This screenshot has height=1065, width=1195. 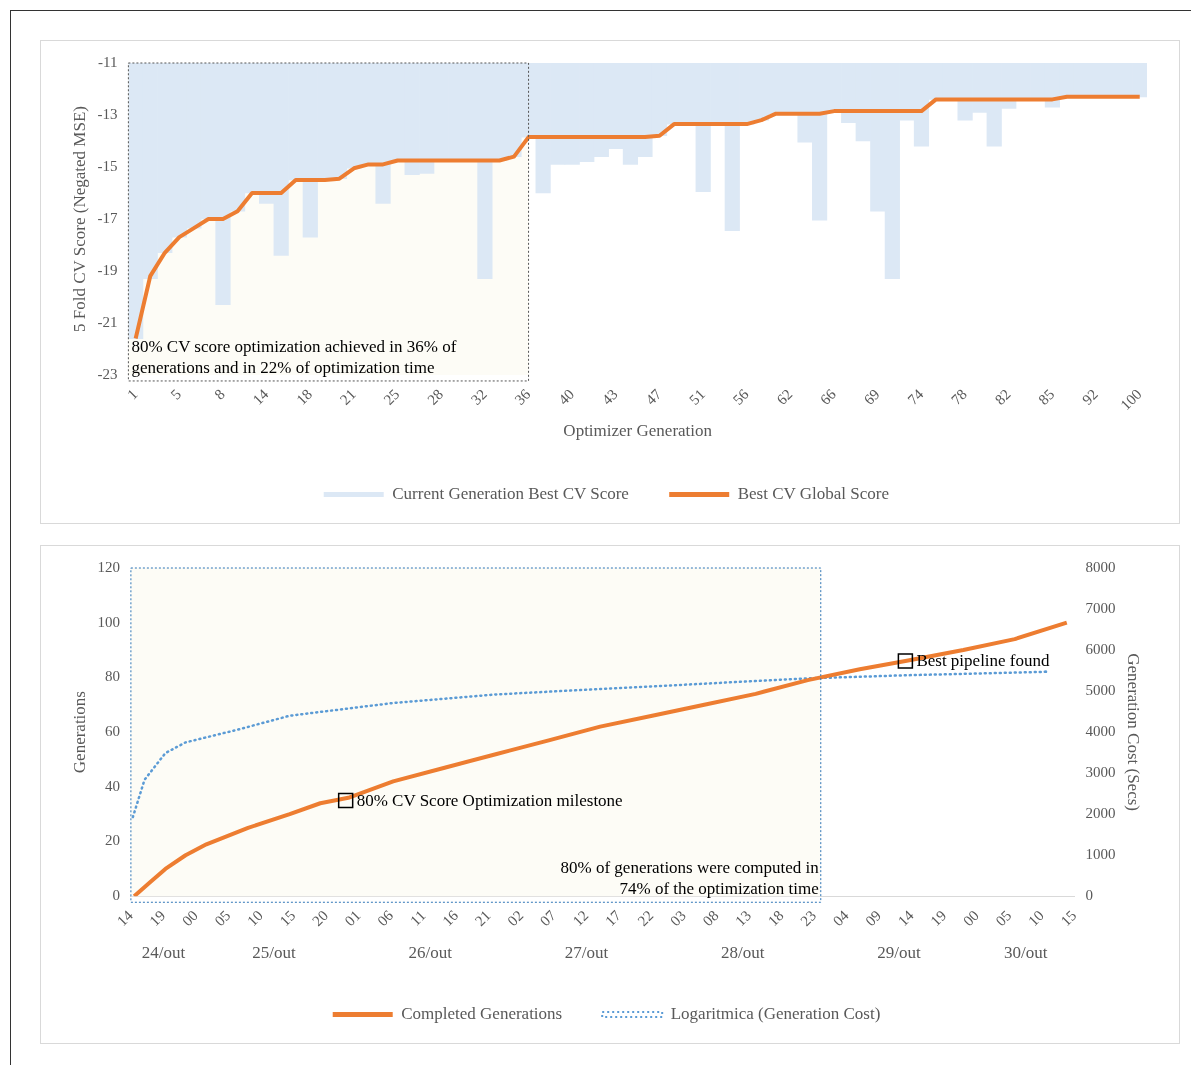 What do you see at coordinates (609, 396) in the screenshot?
I see `x-tick-label: 43` at bounding box center [609, 396].